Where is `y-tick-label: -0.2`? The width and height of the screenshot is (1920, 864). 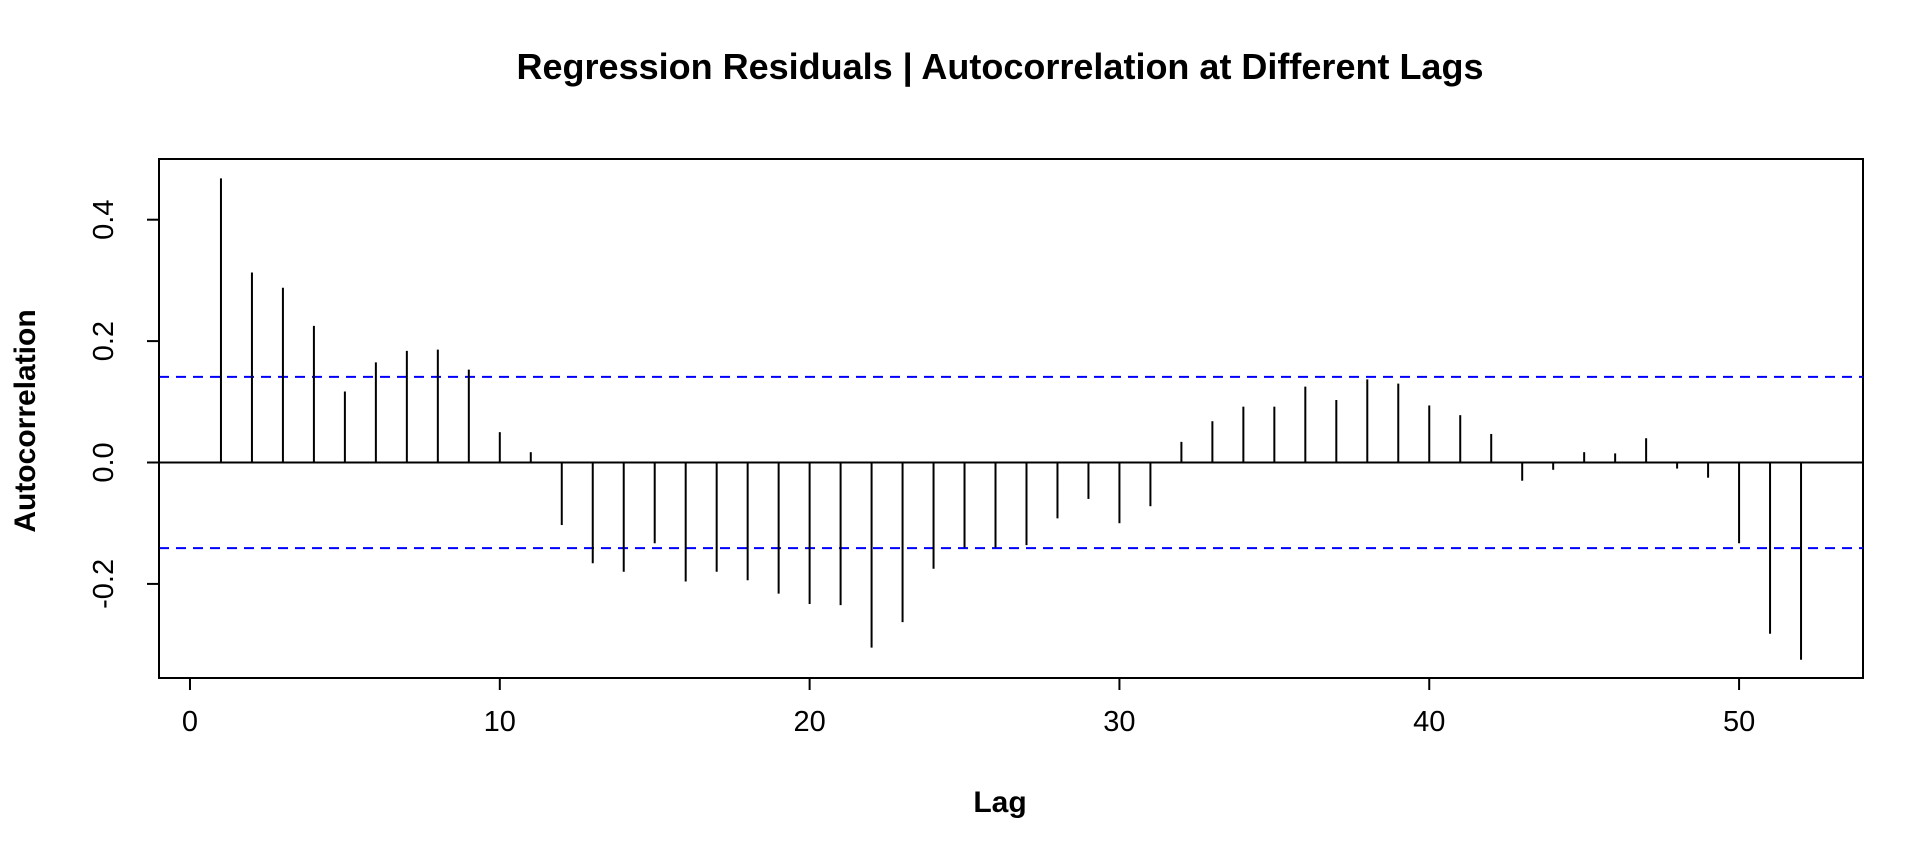
y-tick-label: -0.2 is located at coordinates (104, 584).